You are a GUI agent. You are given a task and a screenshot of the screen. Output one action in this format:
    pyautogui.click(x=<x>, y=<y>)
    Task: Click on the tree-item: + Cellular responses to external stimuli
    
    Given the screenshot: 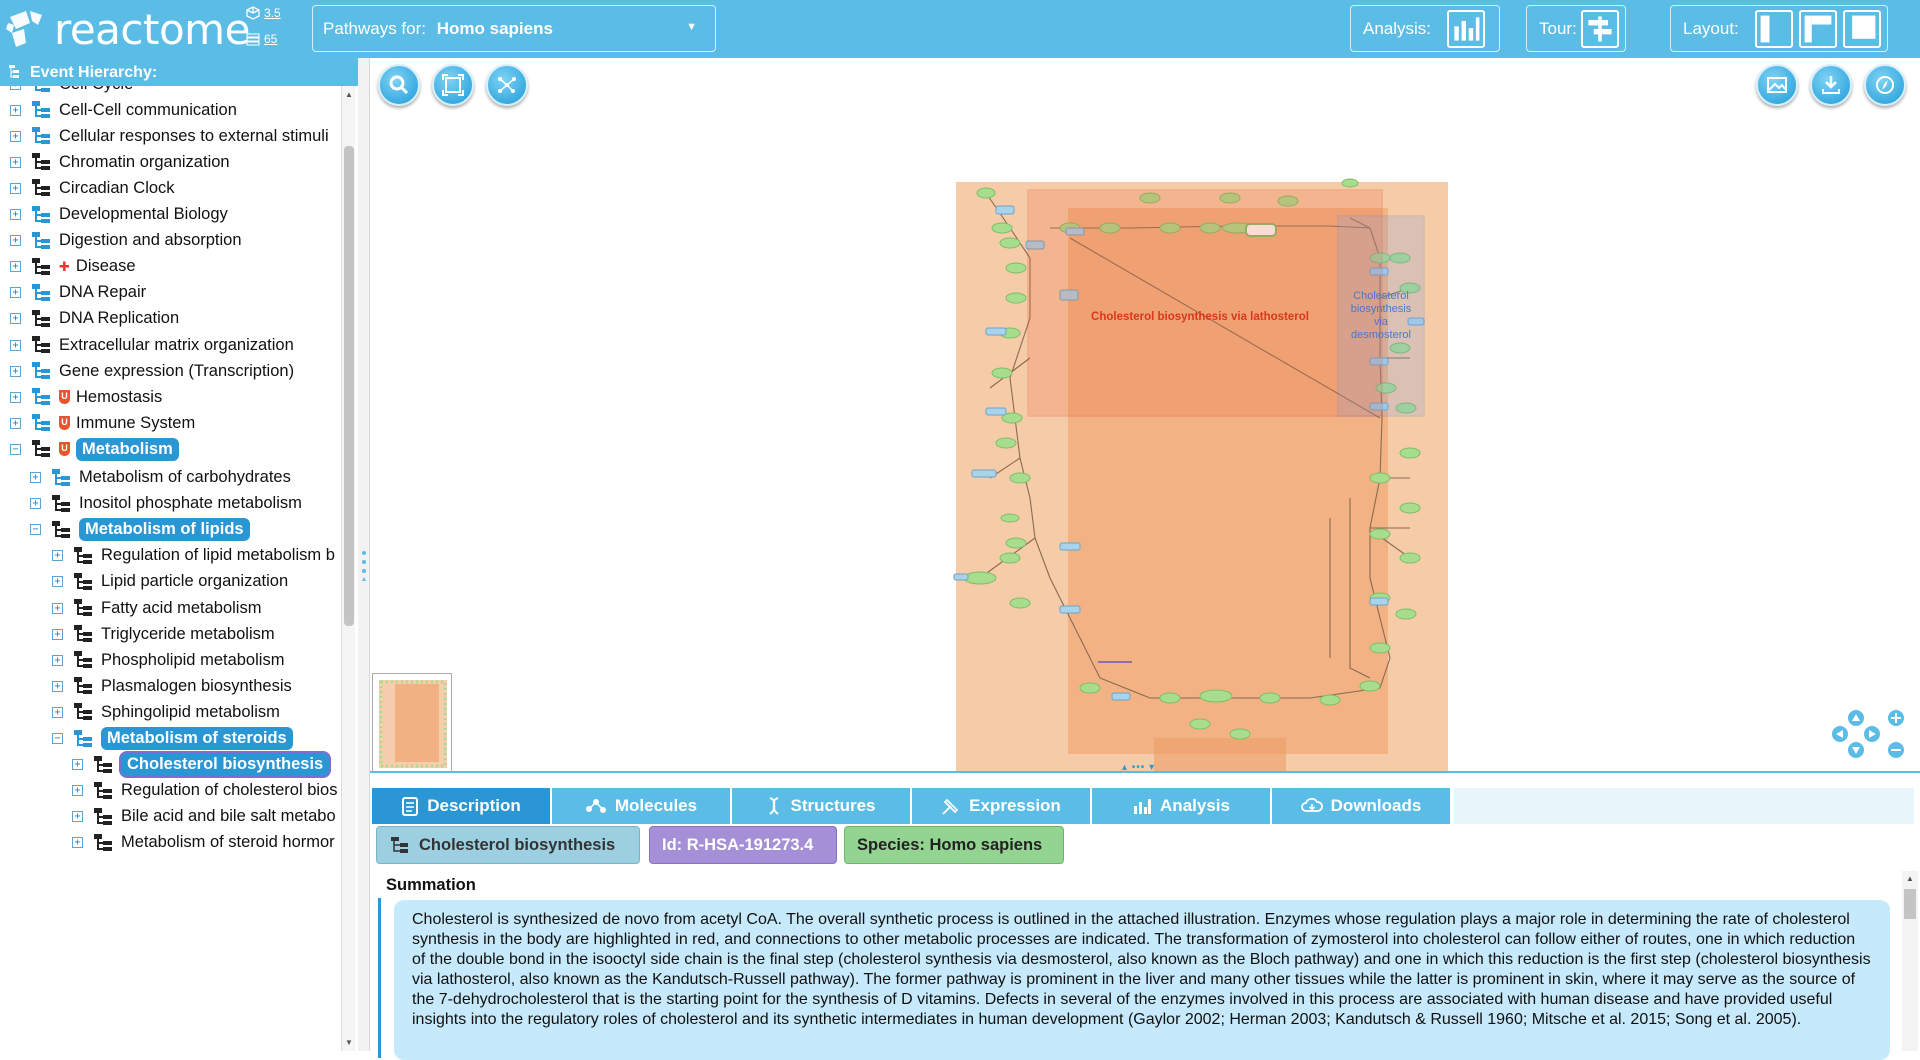 What is the action you would take?
    pyautogui.click(x=169, y=136)
    